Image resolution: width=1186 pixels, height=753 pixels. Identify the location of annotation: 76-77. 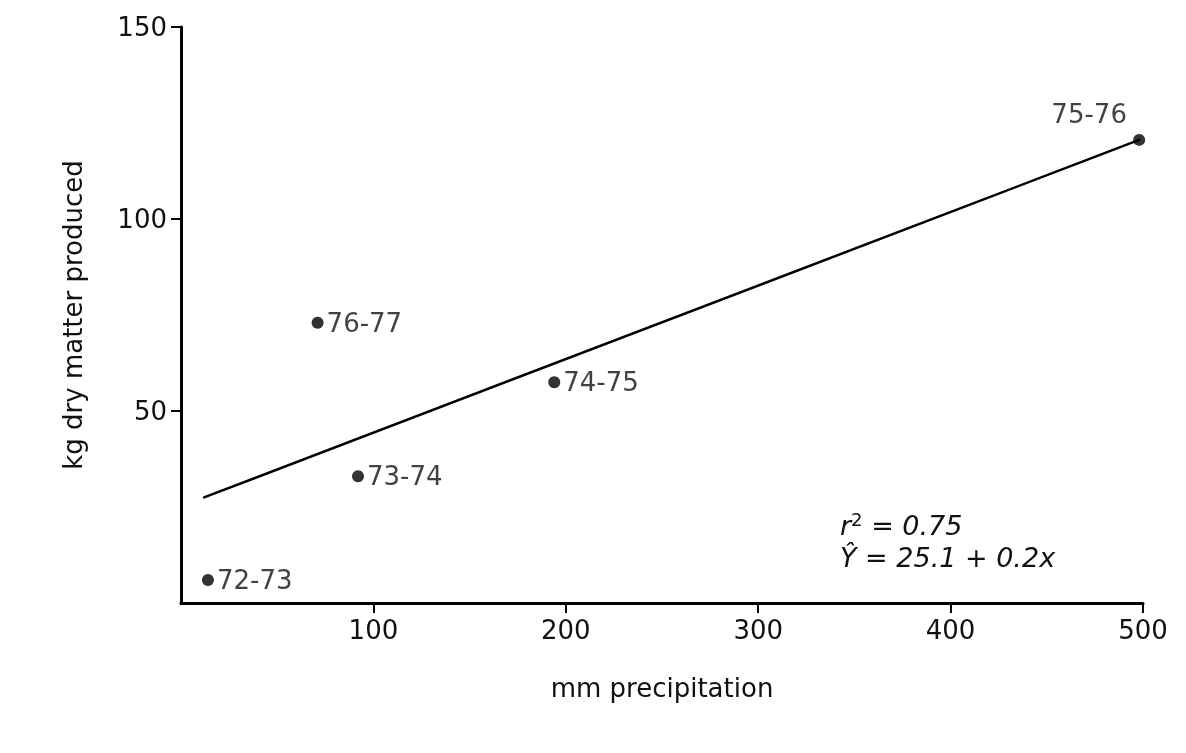
(364, 322).